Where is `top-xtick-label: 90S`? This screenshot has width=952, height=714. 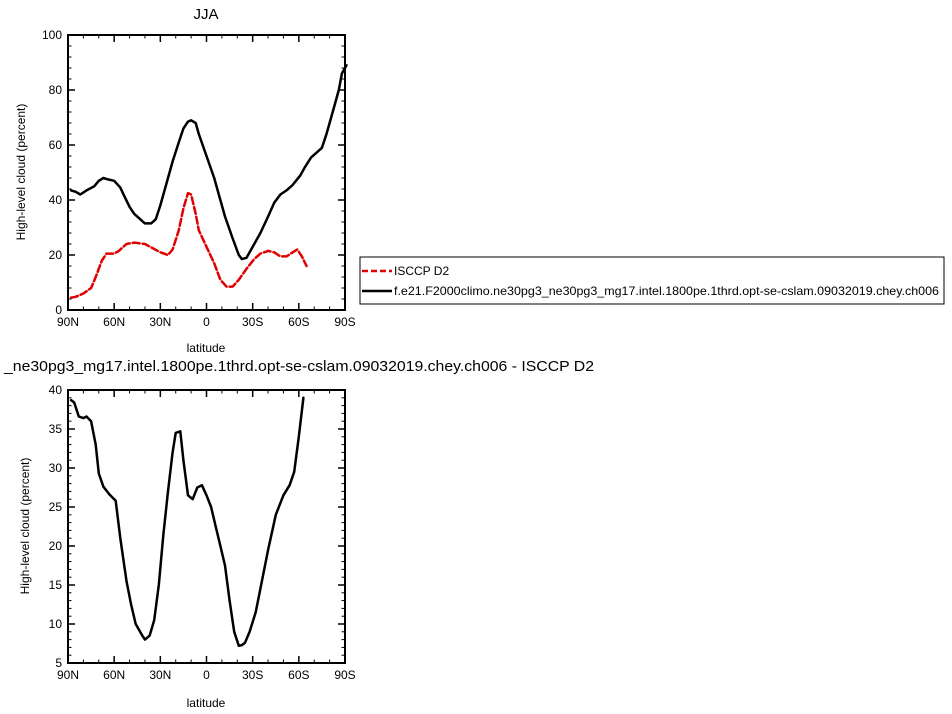 top-xtick-label: 90S is located at coordinates (344, 322).